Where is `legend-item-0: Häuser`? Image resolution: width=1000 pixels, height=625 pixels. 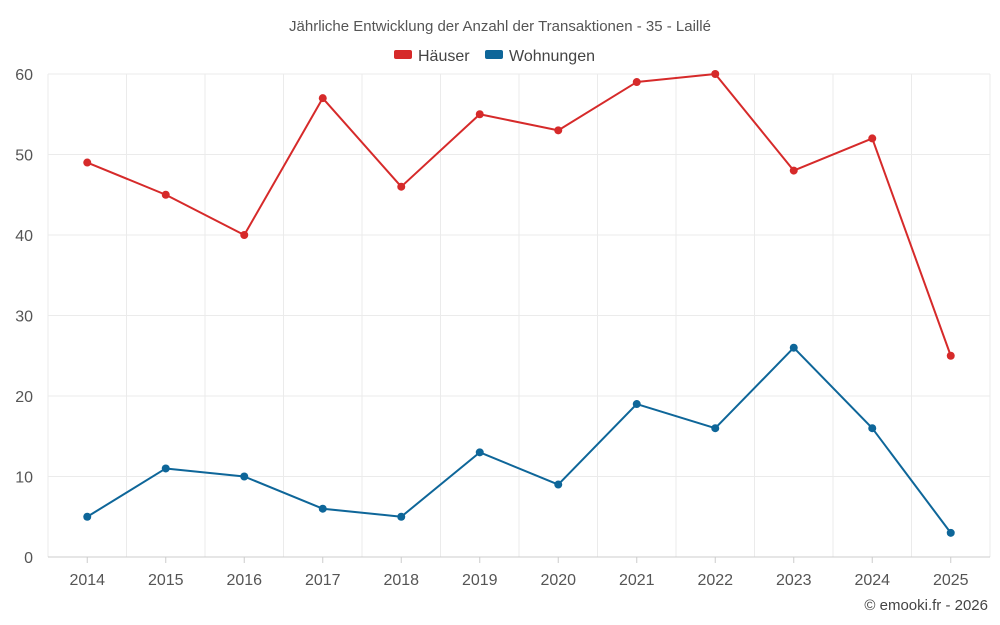
legend-item-0: Häuser is located at coordinates (432, 56).